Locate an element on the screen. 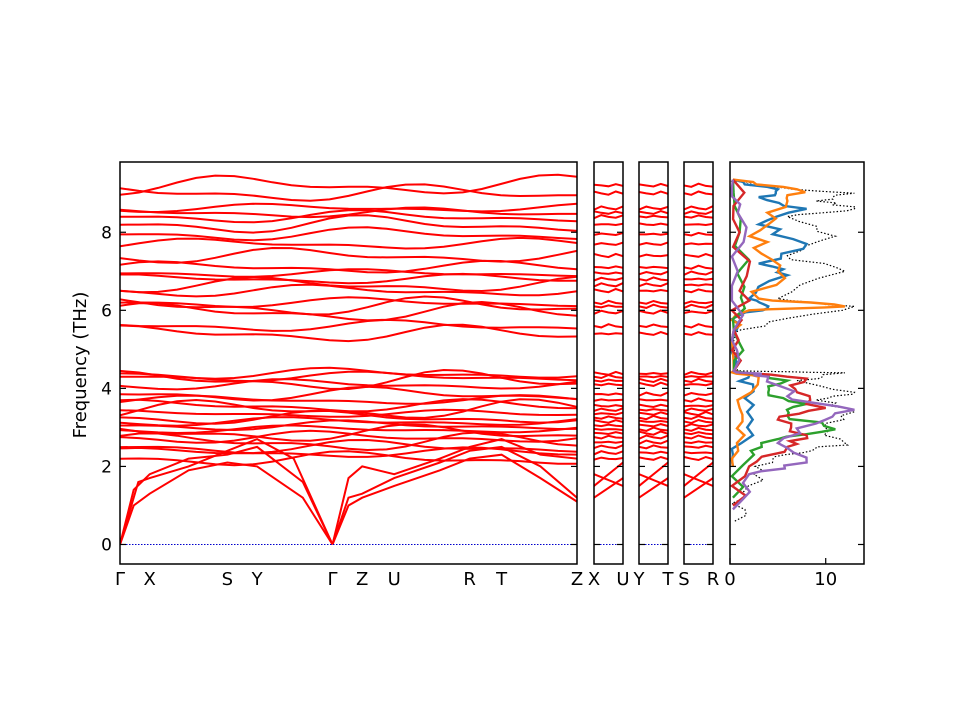 The width and height of the screenshot is (960, 720). high-symmetry-label: X is located at coordinates (150, 579).